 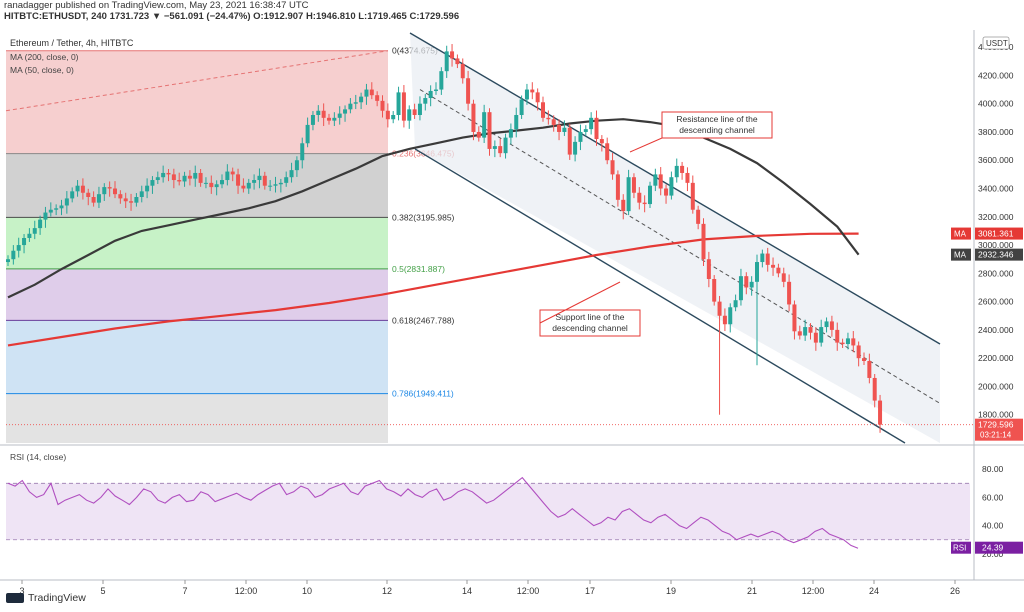 What do you see at coordinates (433, 512) in the screenshot?
I see `rsi-line` at bounding box center [433, 512].